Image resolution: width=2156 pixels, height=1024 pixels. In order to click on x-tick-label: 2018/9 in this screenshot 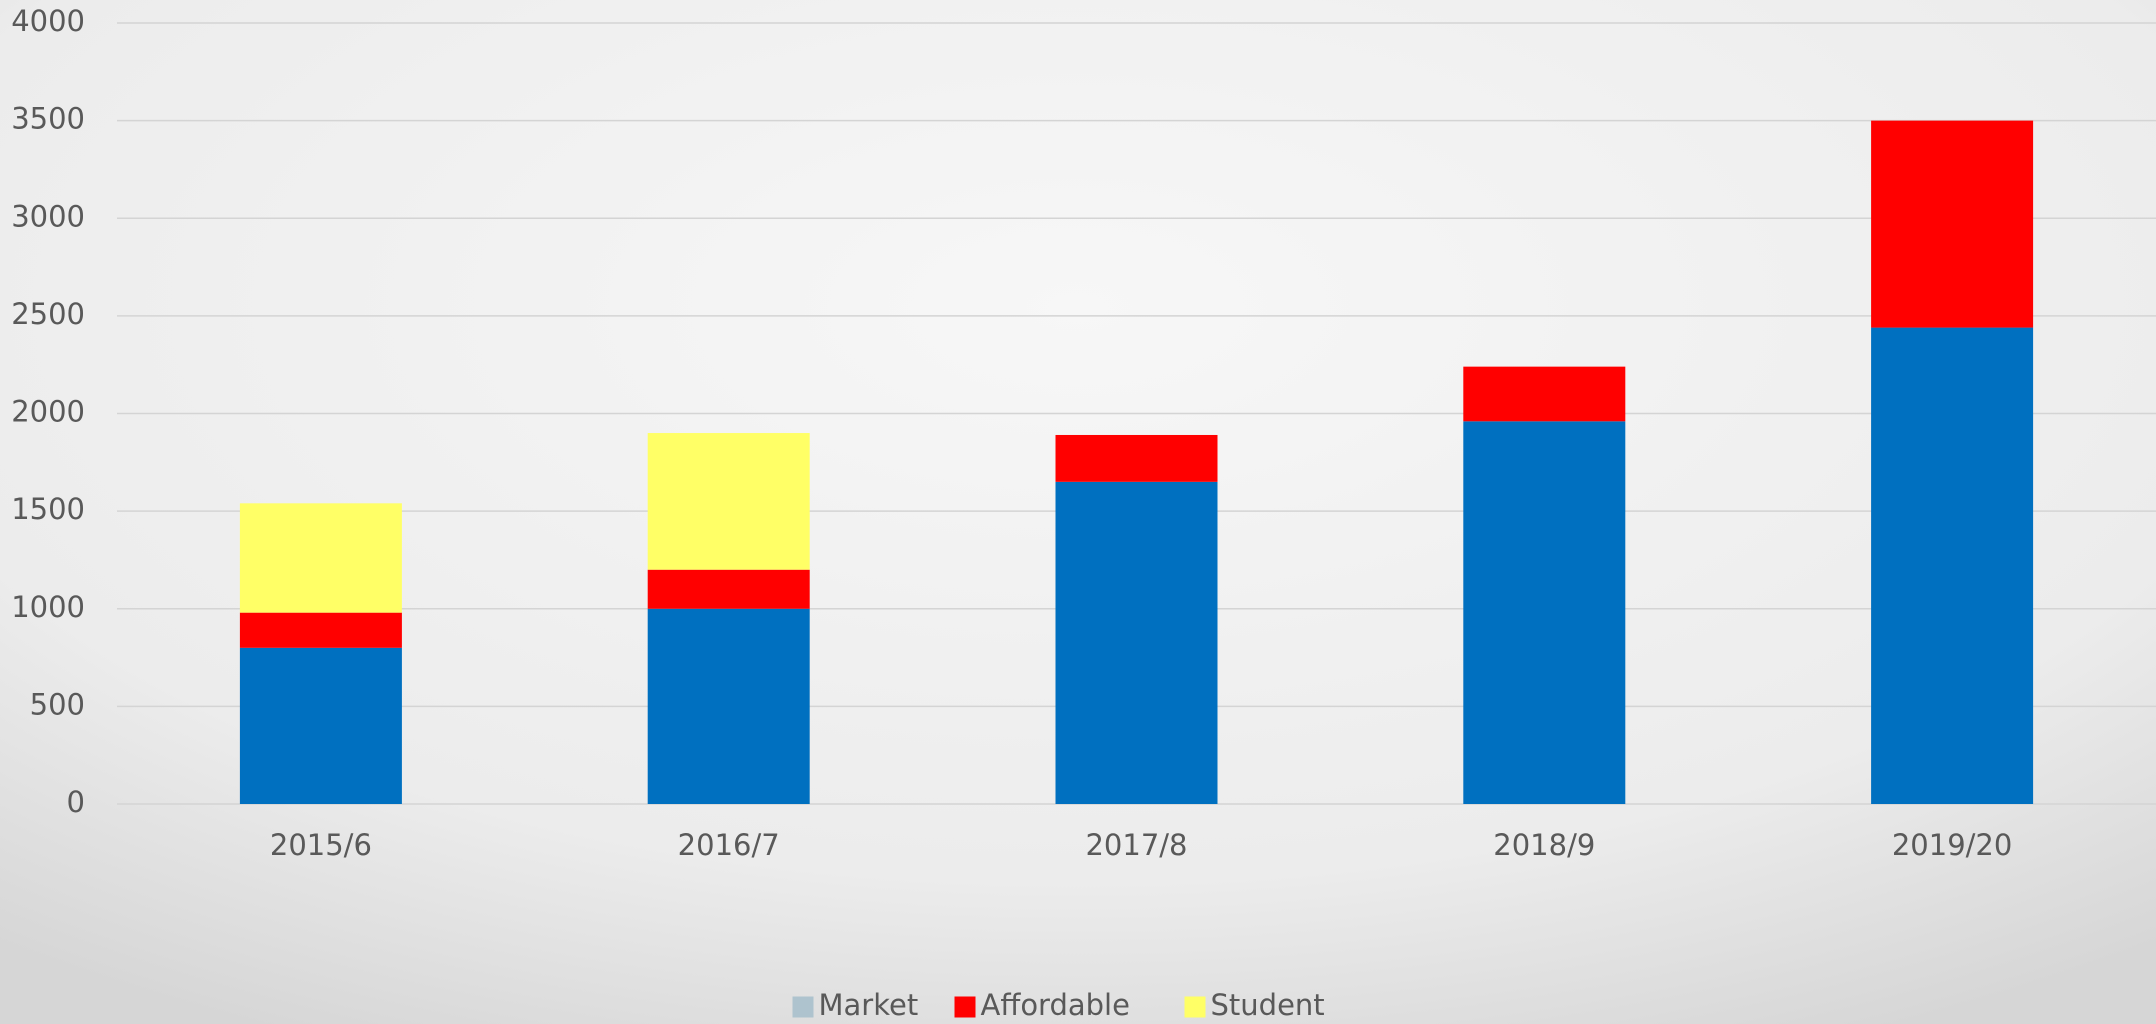, I will do `click(1544, 845)`.